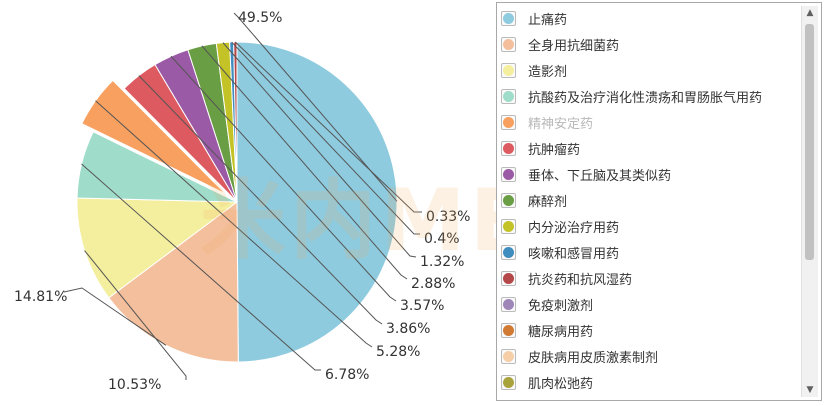 The width and height of the screenshot is (826, 406). Describe the element at coordinates (561, 384) in the screenshot. I see `legend-label: 肌肉松弛药` at that location.